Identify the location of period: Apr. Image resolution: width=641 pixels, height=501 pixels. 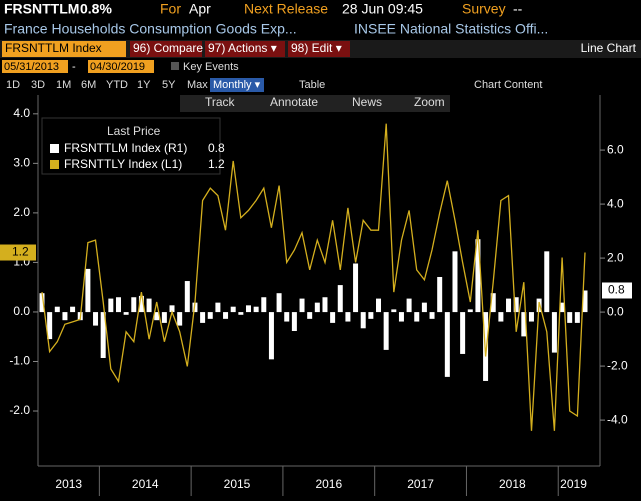
(200, 9).